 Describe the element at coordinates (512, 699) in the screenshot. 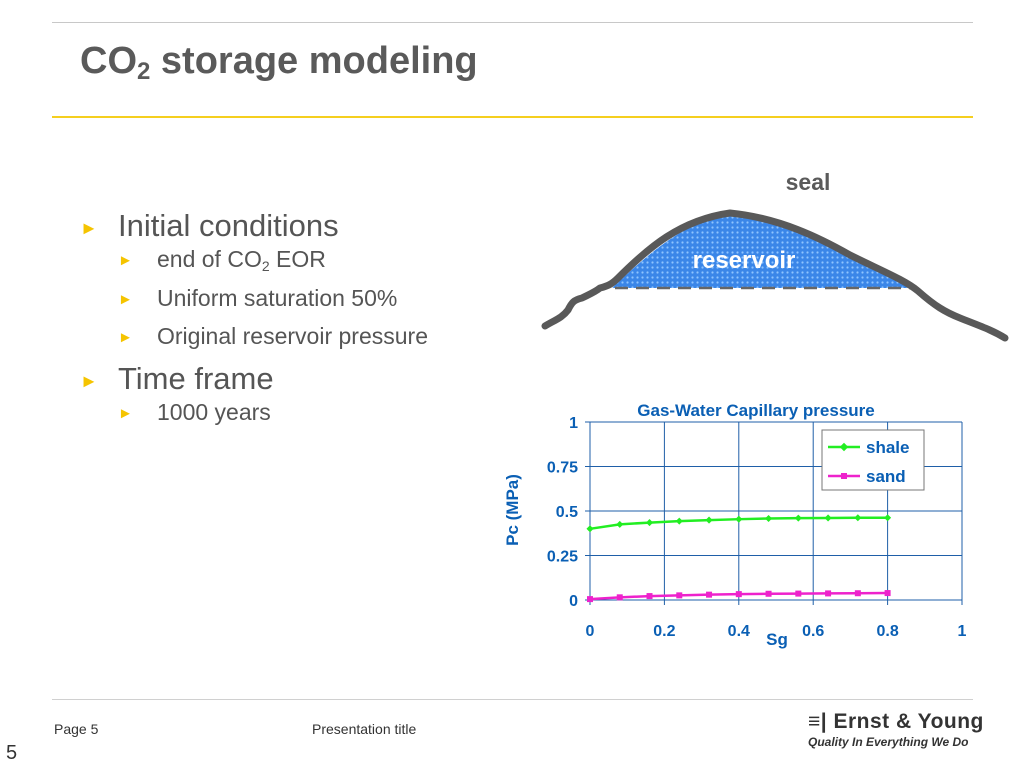

I see `footer-rule` at that location.